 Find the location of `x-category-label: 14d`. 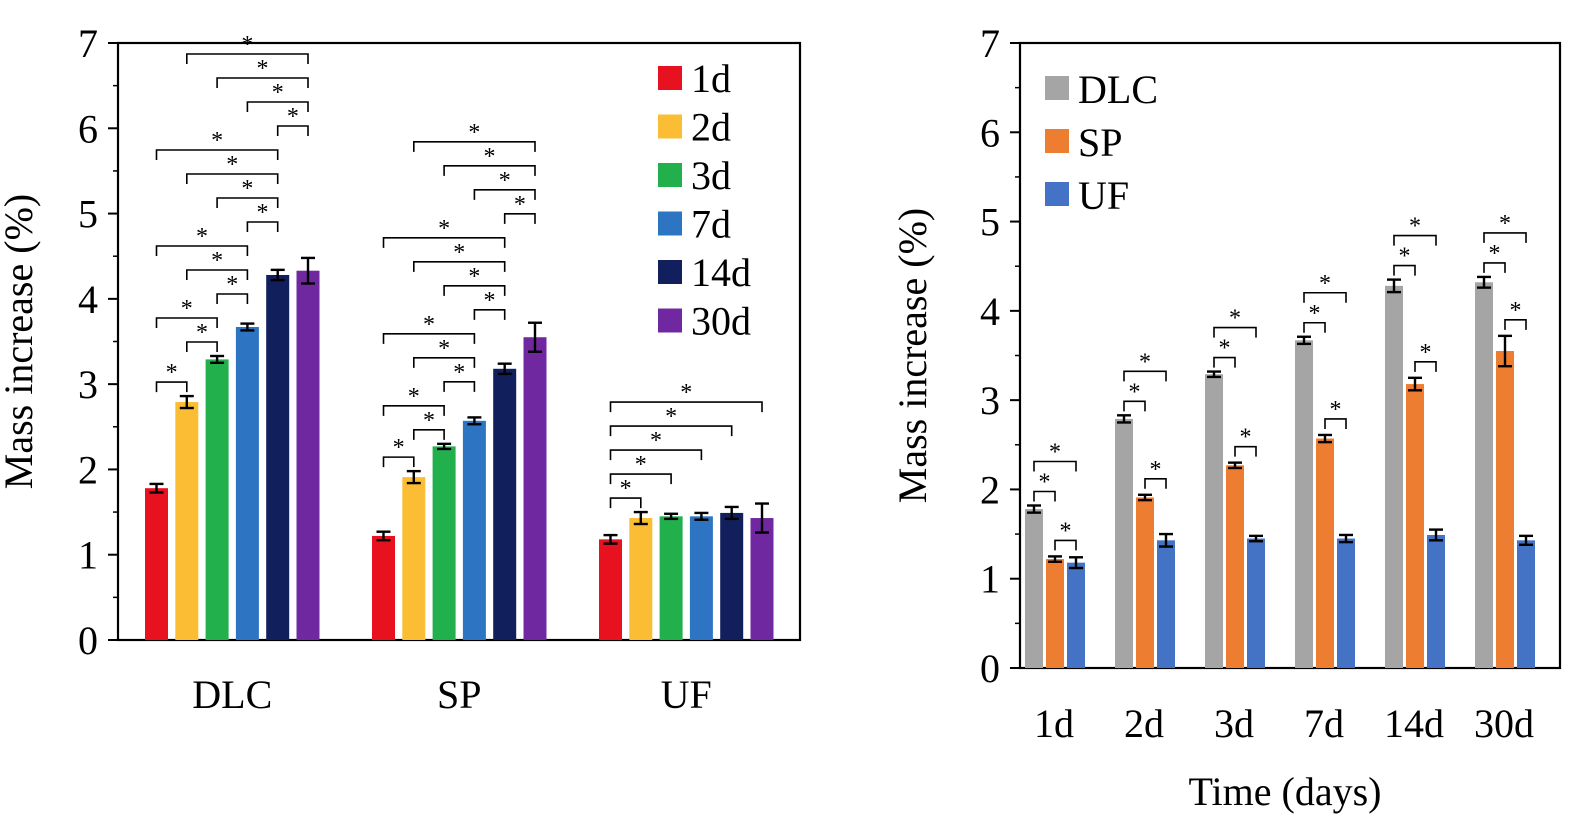

x-category-label: 14d is located at coordinates (1414, 723).